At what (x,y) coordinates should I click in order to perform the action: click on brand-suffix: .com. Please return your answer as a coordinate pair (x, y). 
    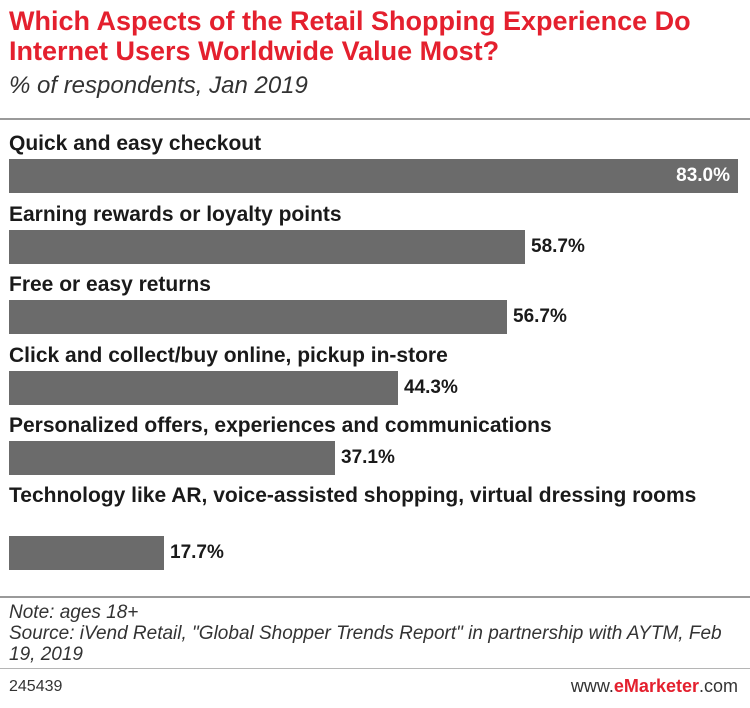
    Looking at the image, I should click on (718, 686).